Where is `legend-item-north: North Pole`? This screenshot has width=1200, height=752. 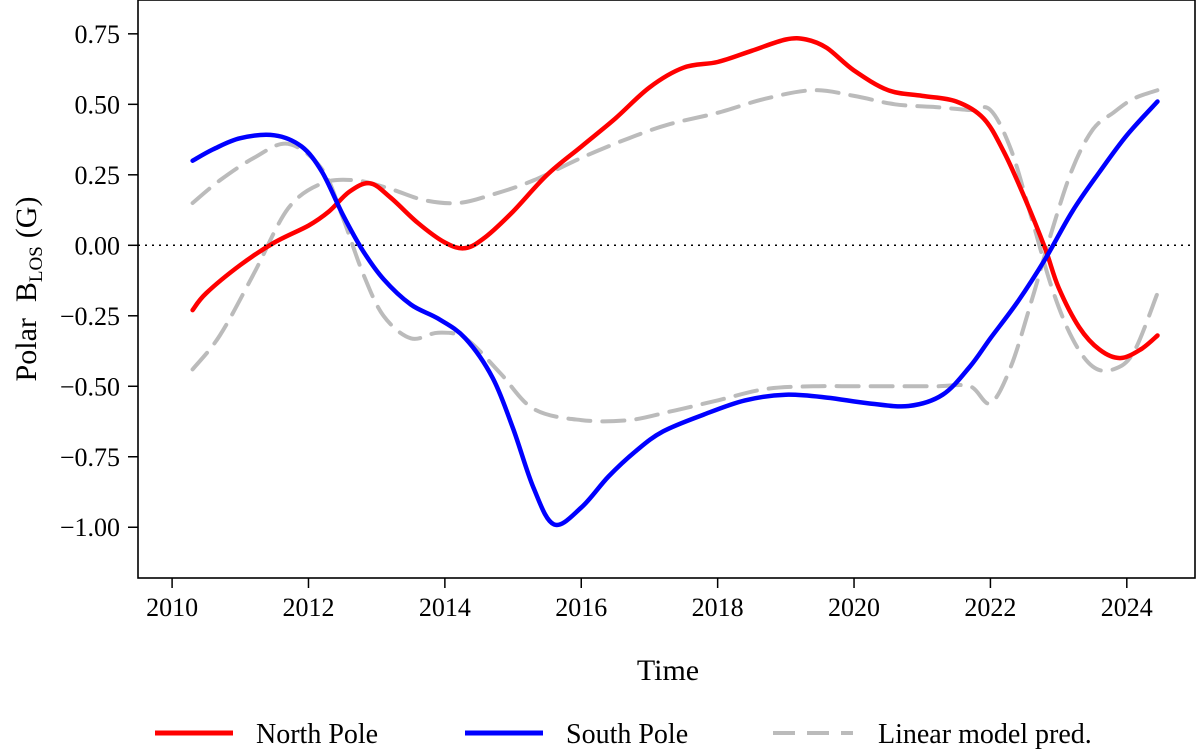 legend-item-north: North Pole is located at coordinates (266, 734).